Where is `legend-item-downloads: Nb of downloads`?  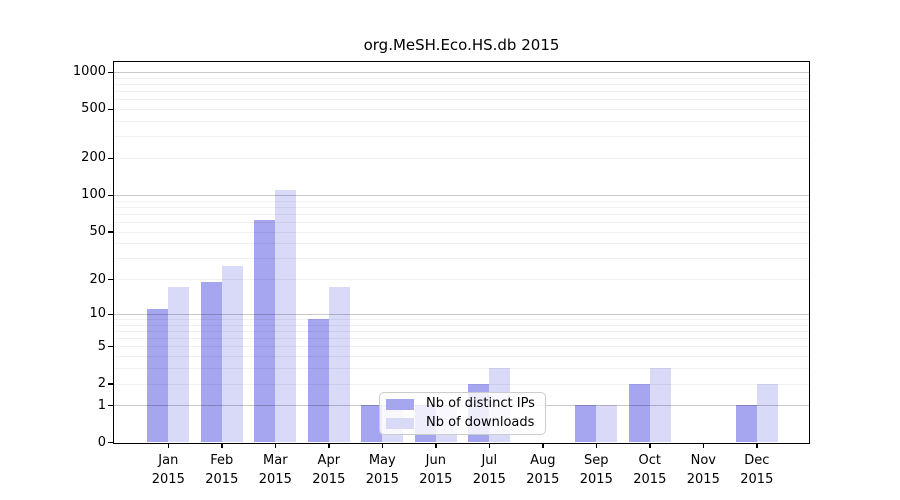
legend-item-downloads: Nb of downloads is located at coordinates (462, 423).